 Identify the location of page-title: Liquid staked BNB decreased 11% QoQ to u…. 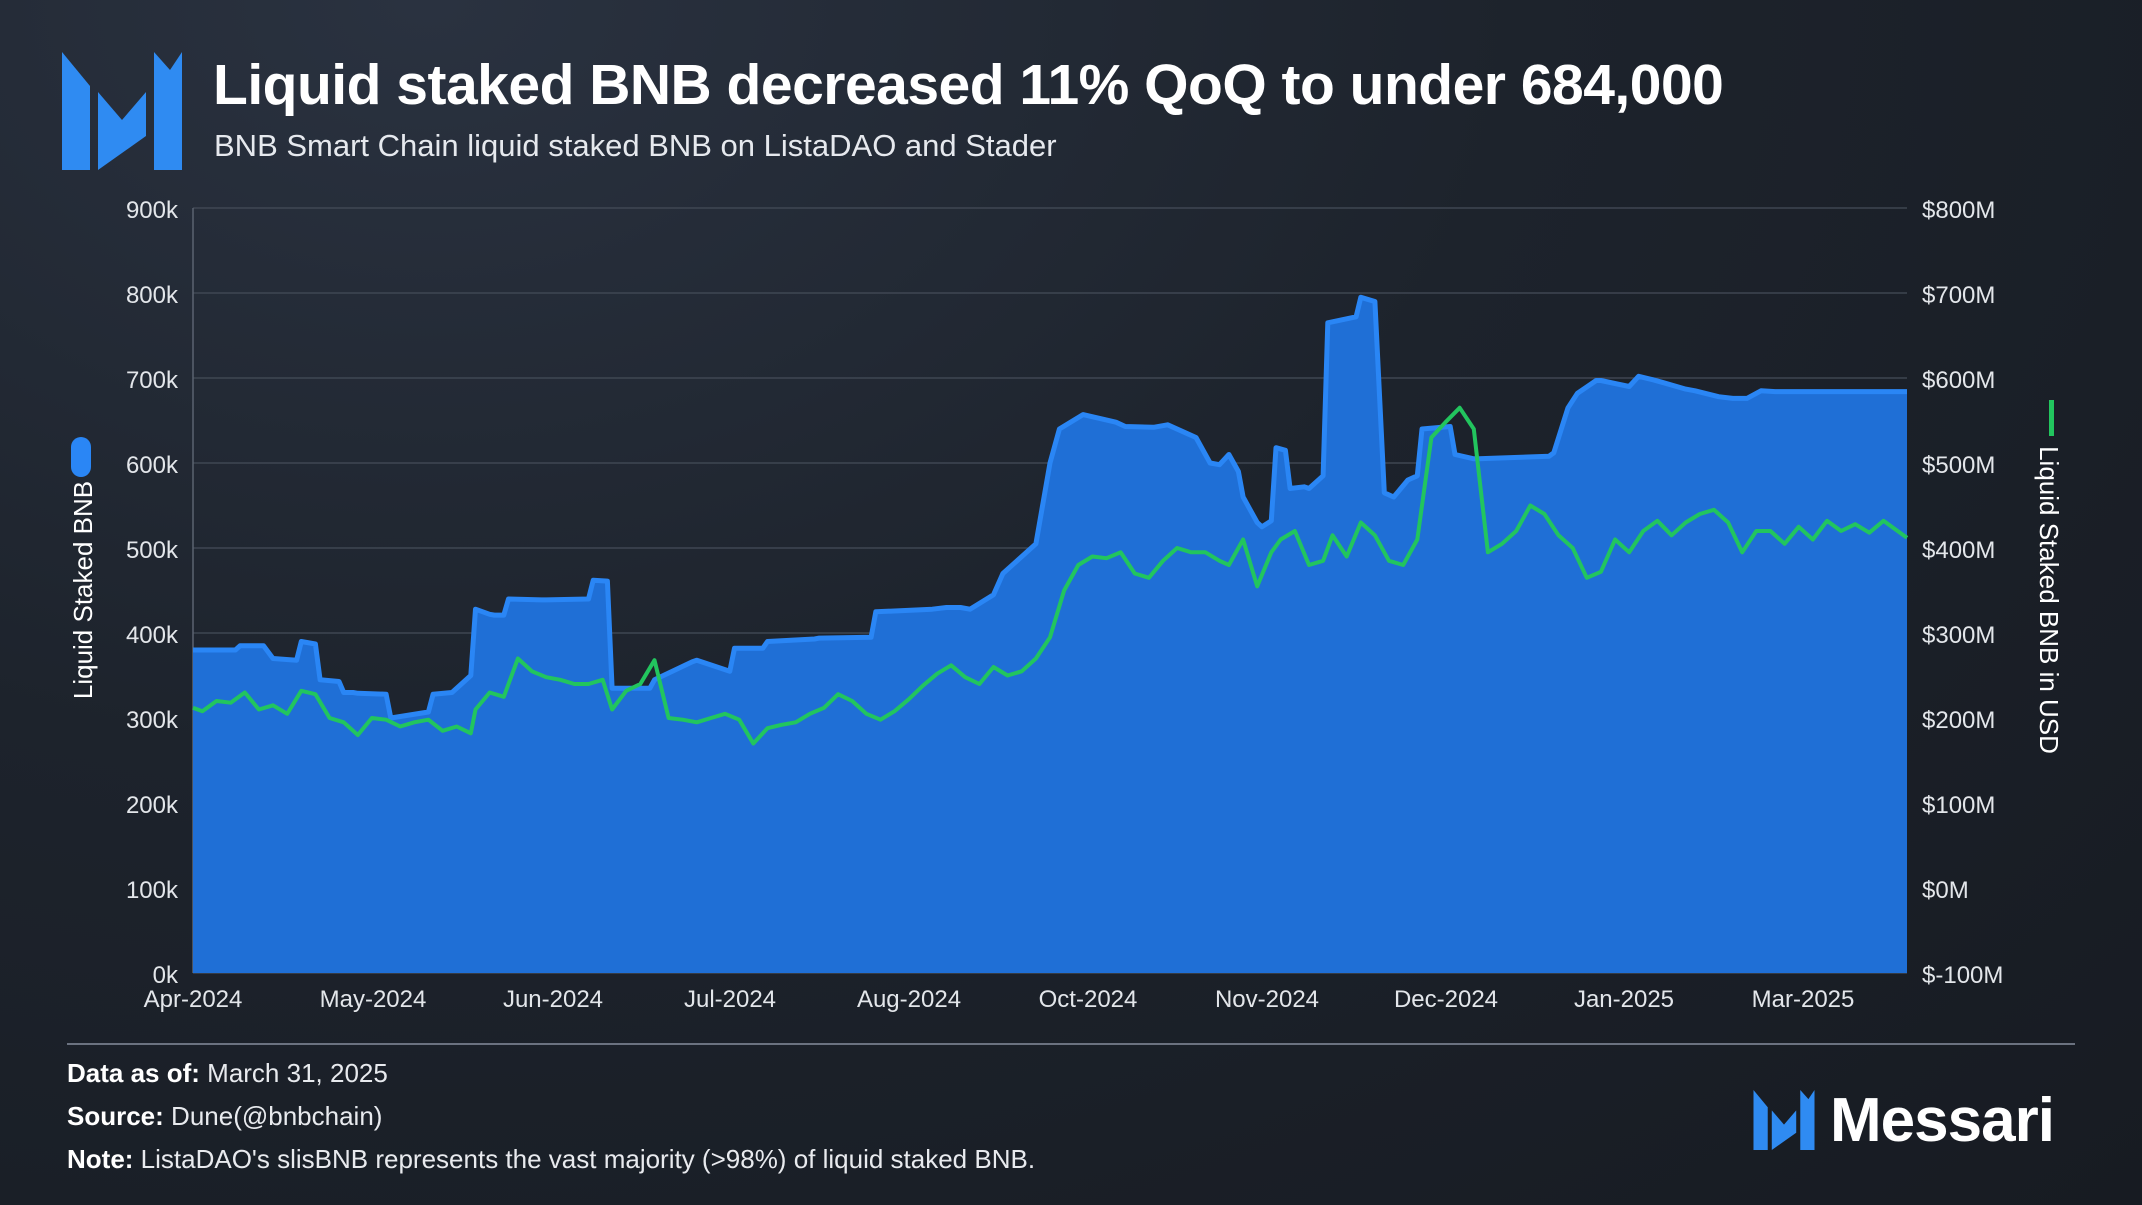
(968, 85).